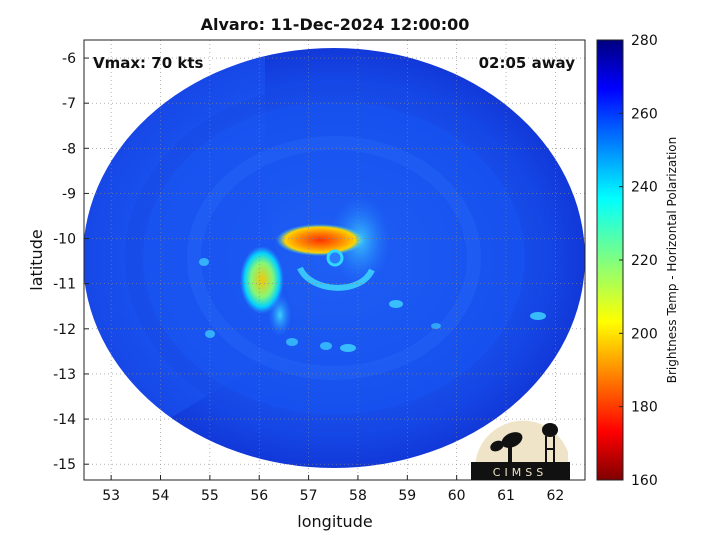 The height and width of the screenshot is (540, 720). Describe the element at coordinates (407, 496) in the screenshot. I see `x-tick-label: 59` at that location.